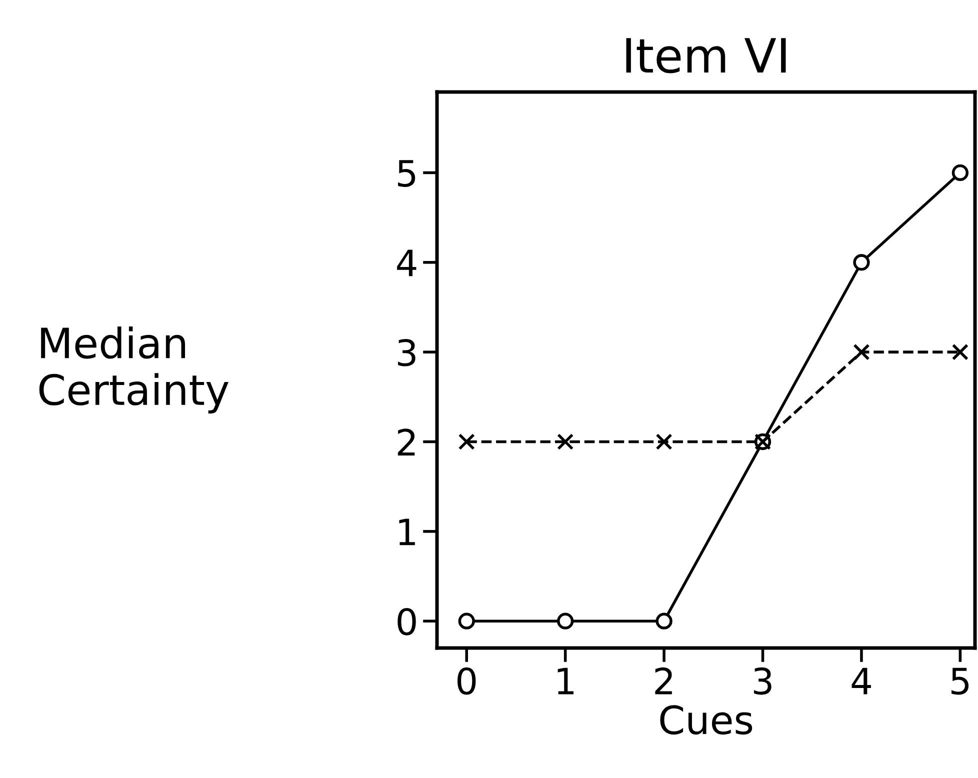 This screenshot has height=778, width=978. What do you see at coordinates (960, 681) in the screenshot?
I see `x-tick-label: 5` at bounding box center [960, 681].